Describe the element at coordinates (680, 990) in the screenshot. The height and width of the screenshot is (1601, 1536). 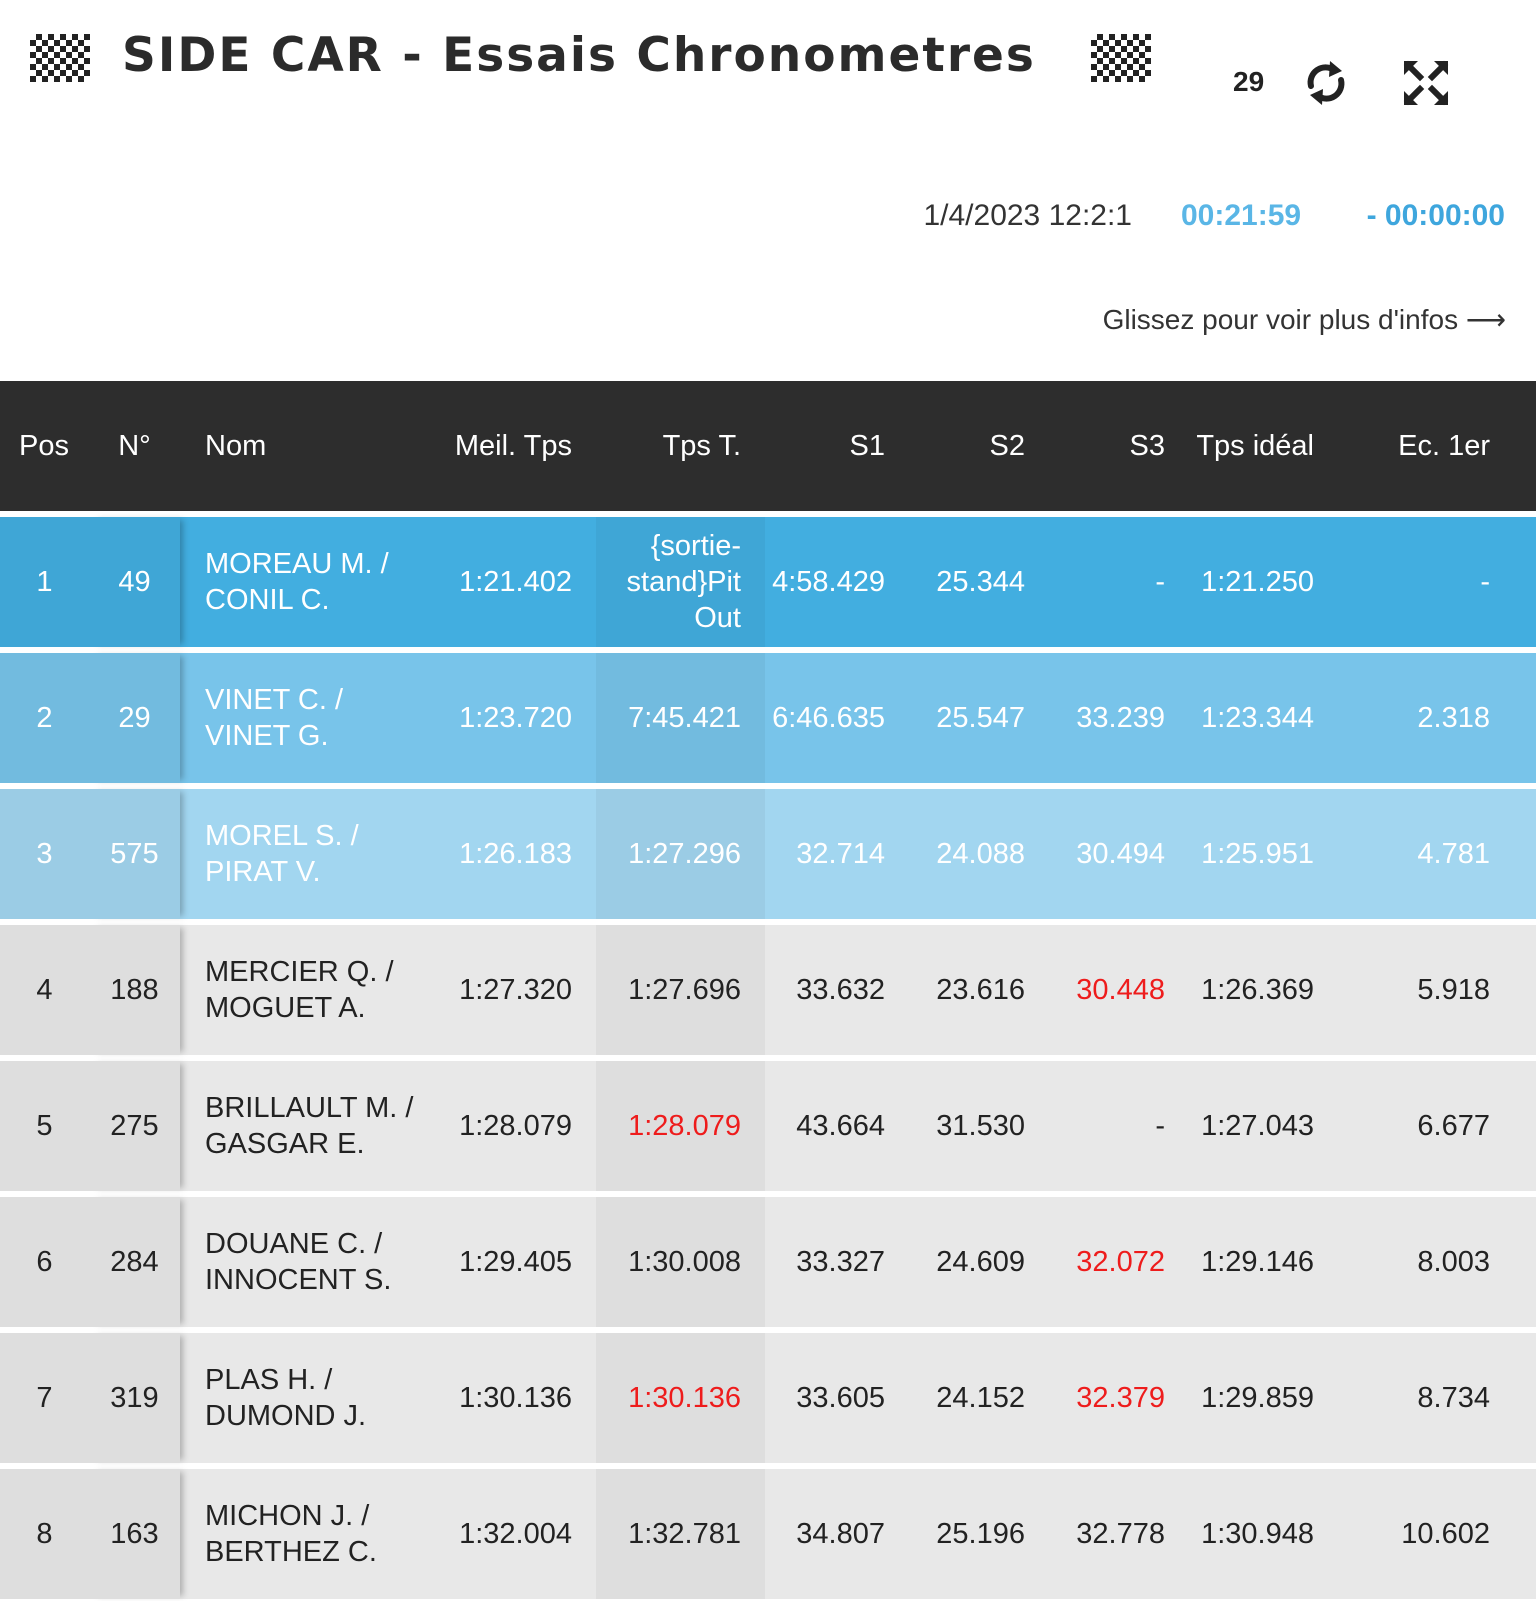
I see `cell-tps: 1:27.696` at that location.